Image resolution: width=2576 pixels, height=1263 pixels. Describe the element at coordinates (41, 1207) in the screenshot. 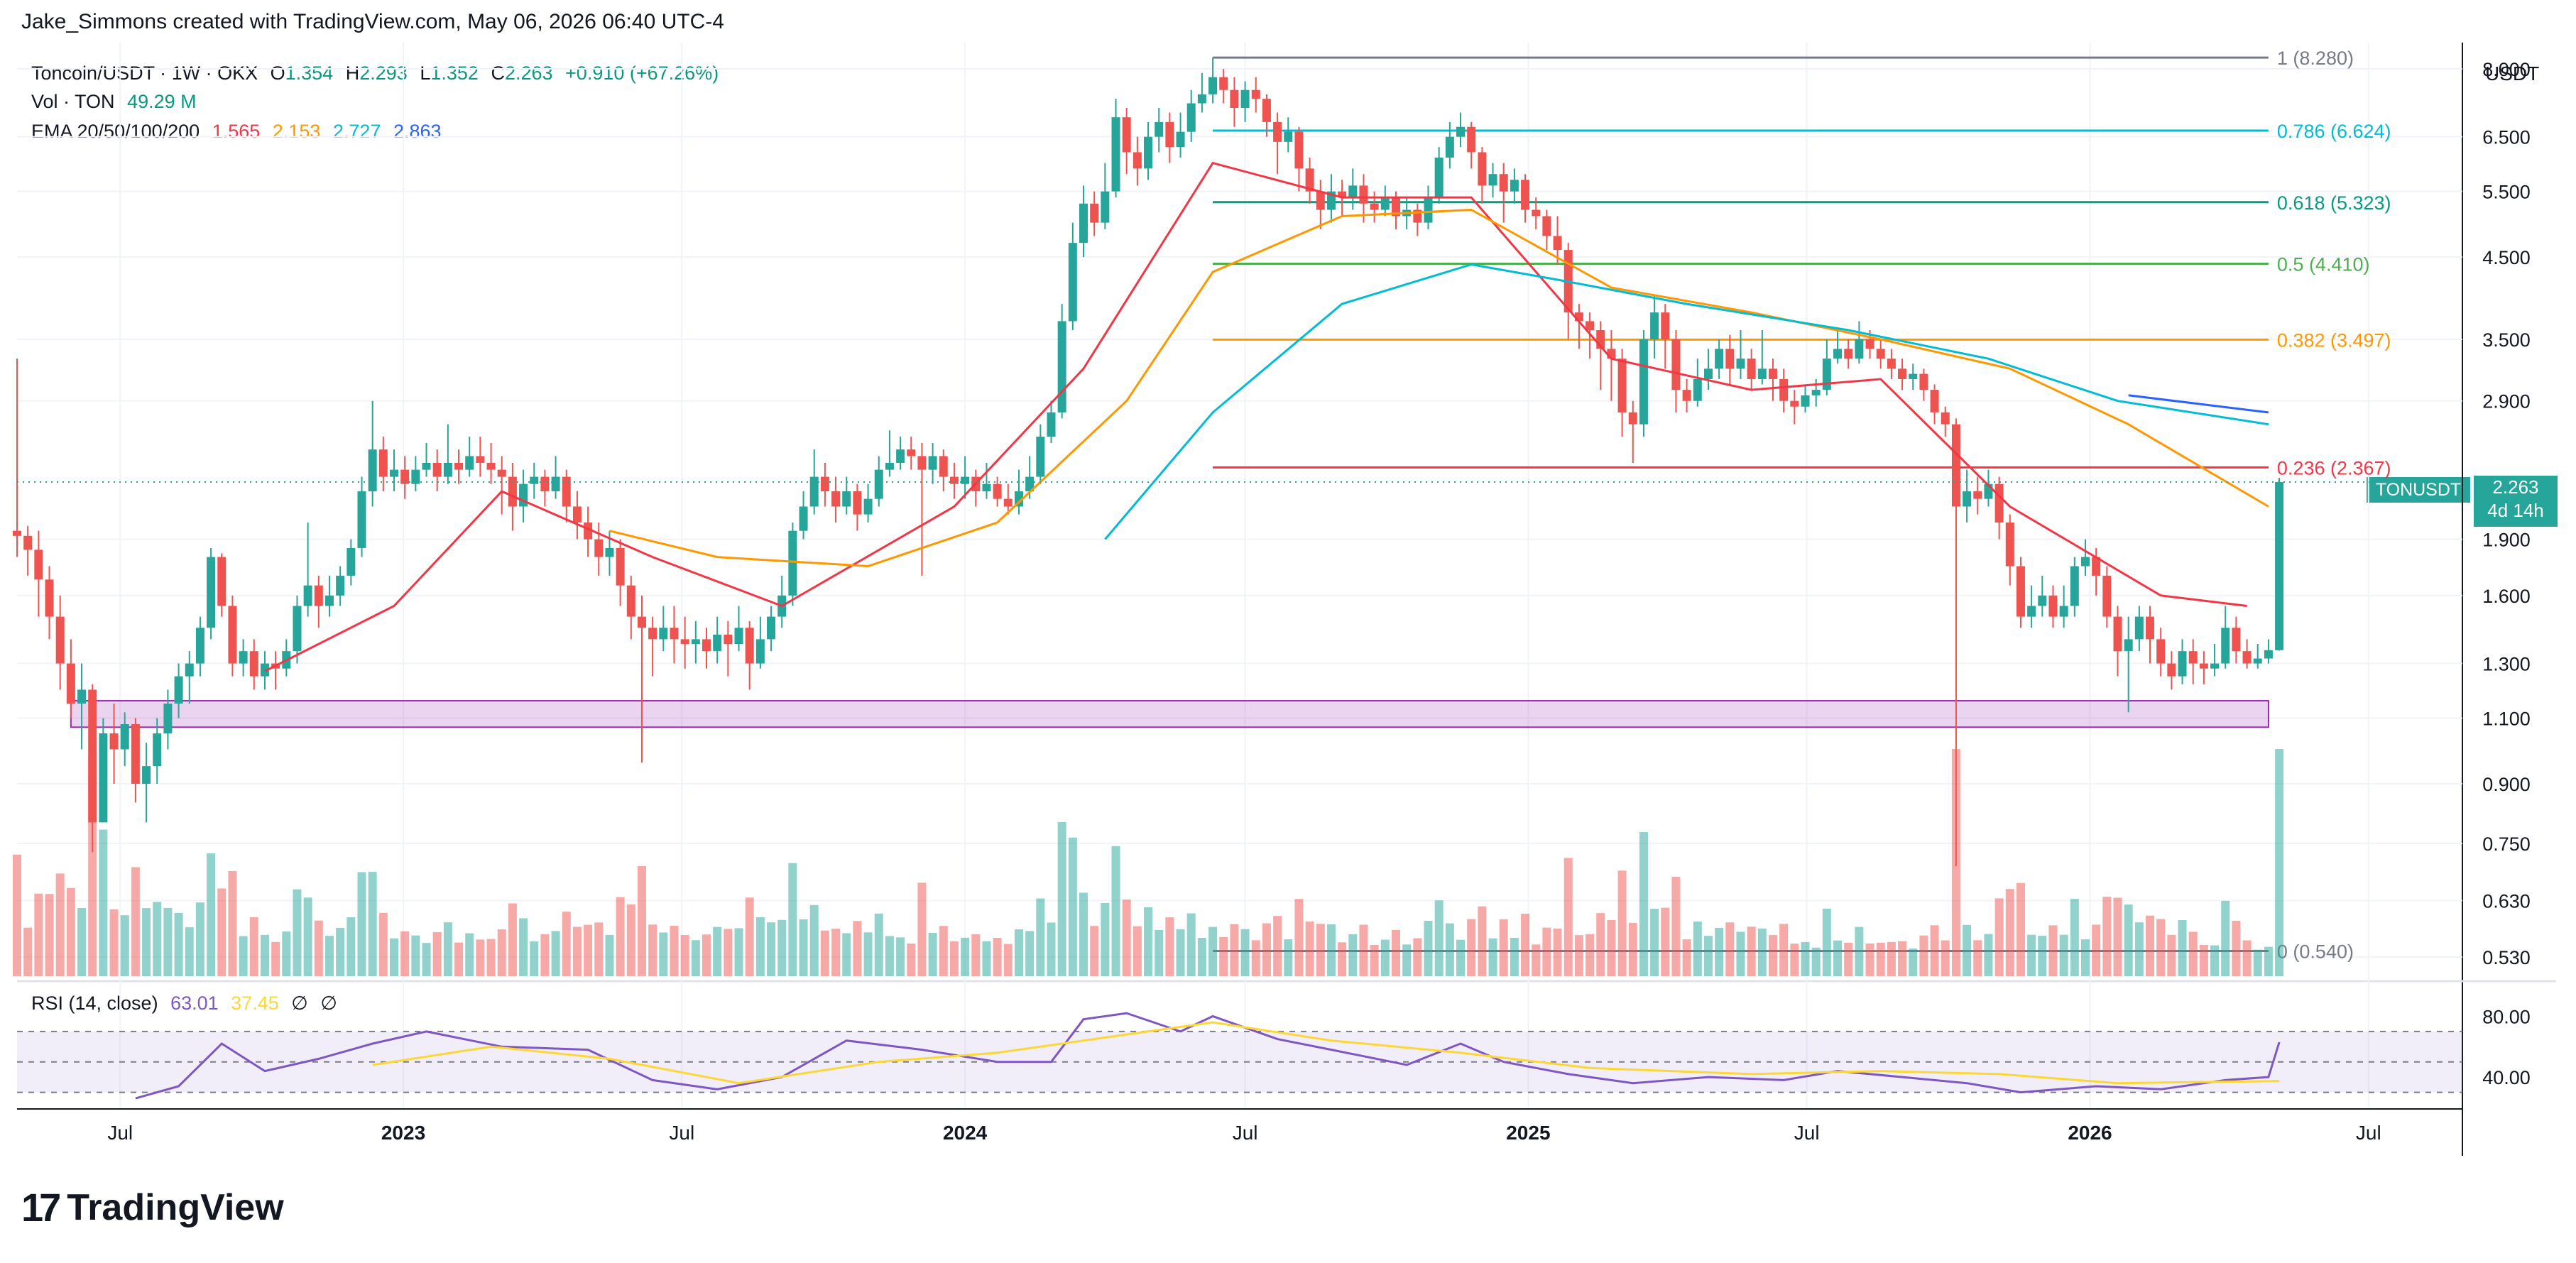

I see `tradingview-logo-icon: 17` at that location.